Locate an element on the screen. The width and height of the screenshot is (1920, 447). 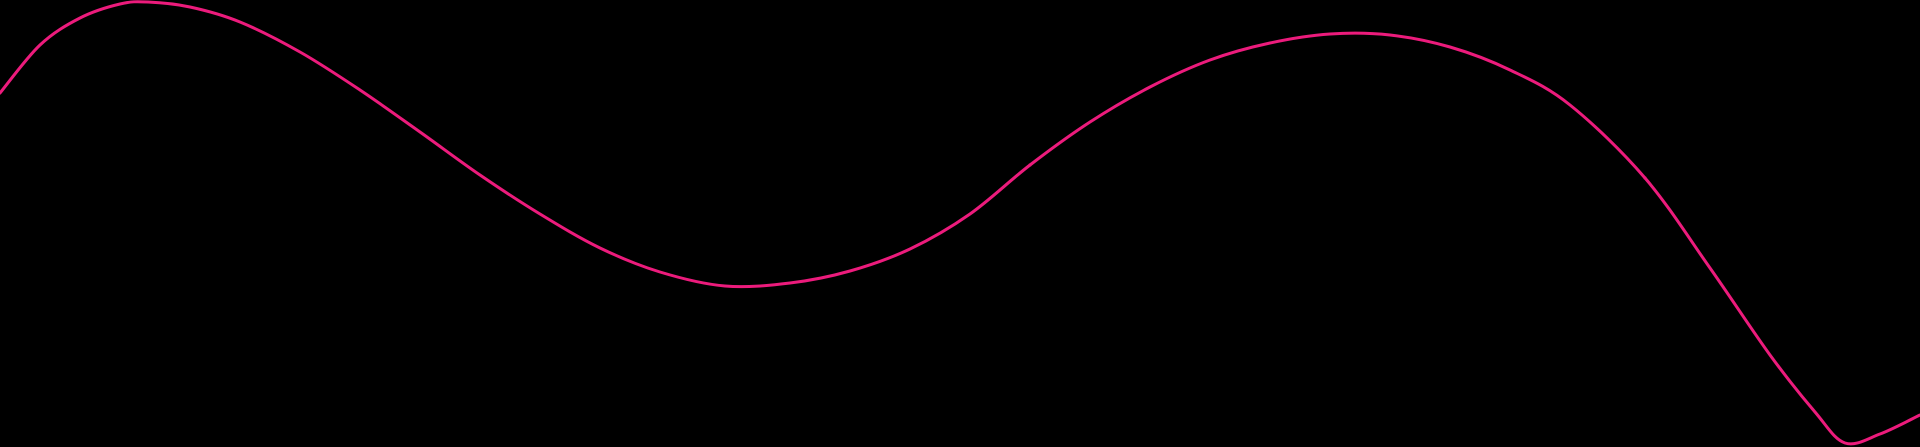
vertex-marker-group is located at coordinates (1337, 171).